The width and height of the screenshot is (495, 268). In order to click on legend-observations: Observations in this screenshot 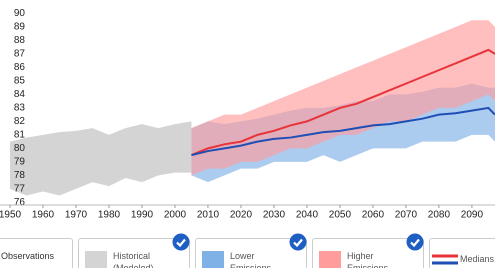, I will do `click(36, 253)`.